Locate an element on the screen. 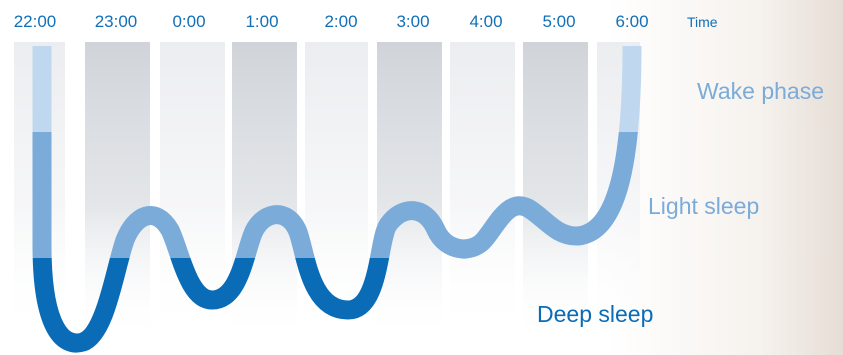  time-tick: 0:00 is located at coordinates (188, 21).